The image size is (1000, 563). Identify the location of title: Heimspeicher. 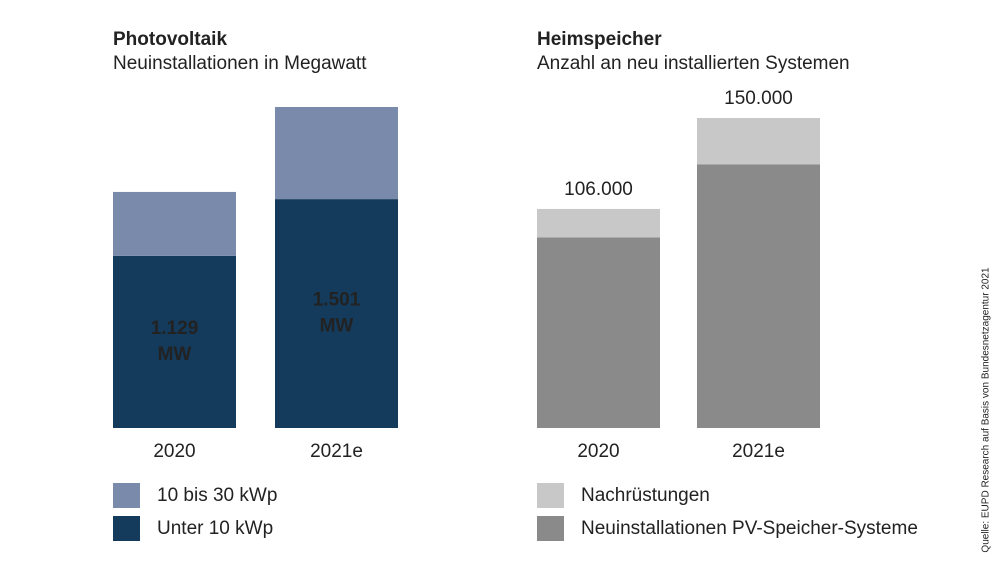
(599, 39).